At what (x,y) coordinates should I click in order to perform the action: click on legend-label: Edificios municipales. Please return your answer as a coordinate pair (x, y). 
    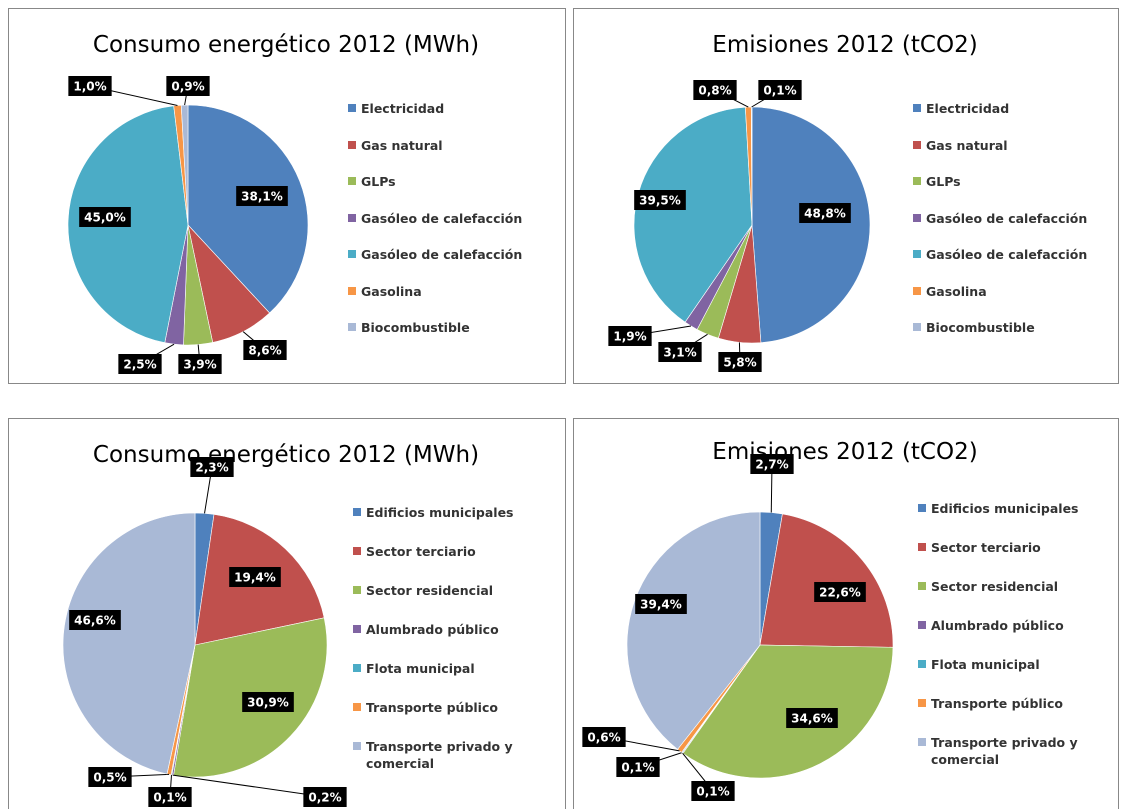
    Looking at the image, I should click on (1005, 508).